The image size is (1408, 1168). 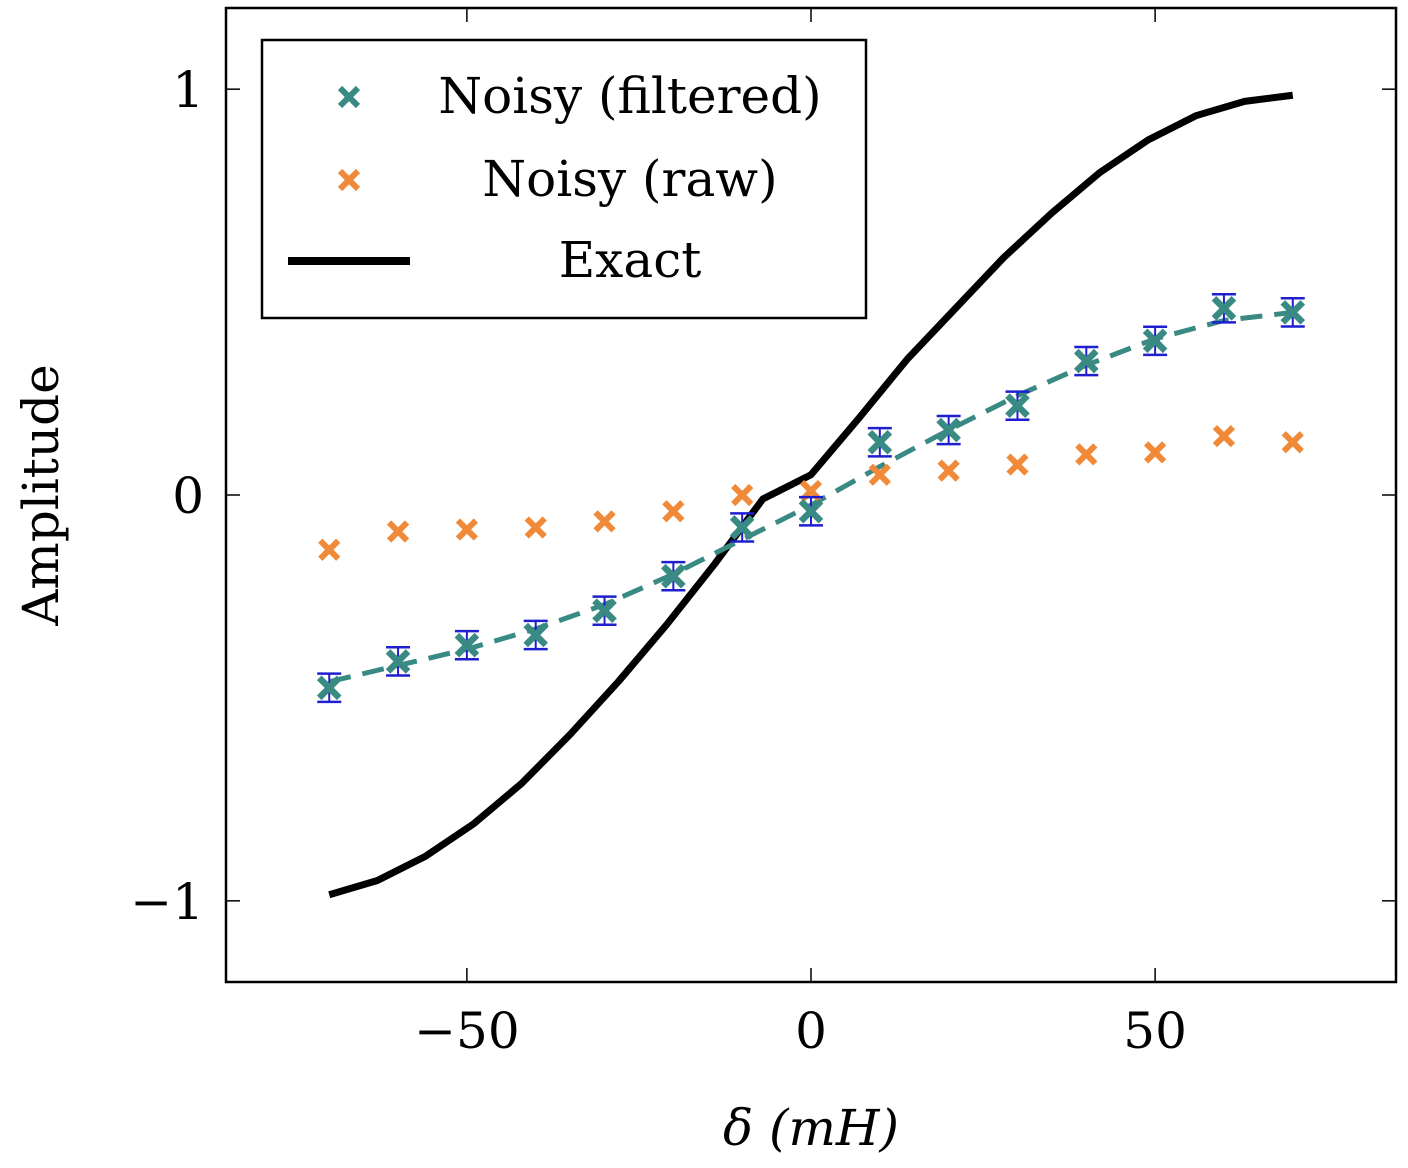 What do you see at coordinates (629, 96) in the screenshot?
I see `legend-label-filtered: Noisy (filtered)` at bounding box center [629, 96].